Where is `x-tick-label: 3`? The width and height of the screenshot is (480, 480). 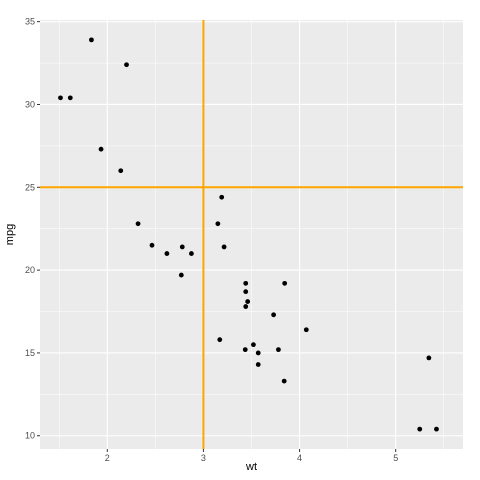
x-tick-label: 3 is located at coordinates (203, 458).